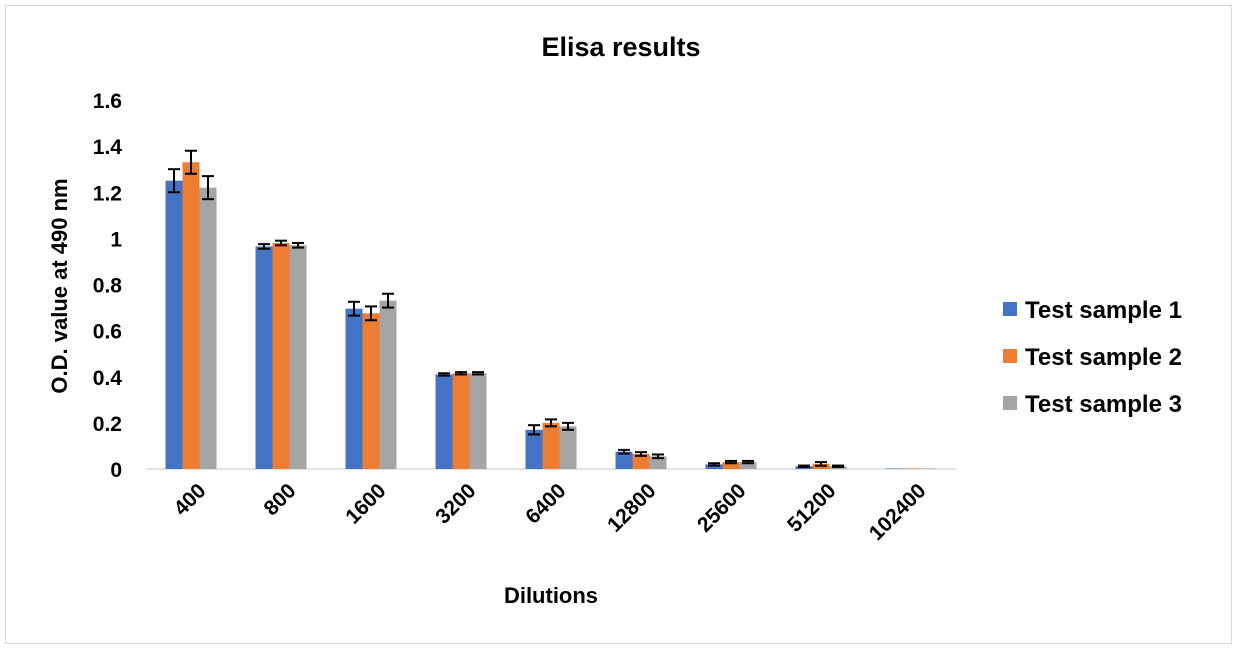 This screenshot has width=1238, height=651. What do you see at coordinates (545, 503) in the screenshot?
I see `x-tick-label: 6400` at bounding box center [545, 503].